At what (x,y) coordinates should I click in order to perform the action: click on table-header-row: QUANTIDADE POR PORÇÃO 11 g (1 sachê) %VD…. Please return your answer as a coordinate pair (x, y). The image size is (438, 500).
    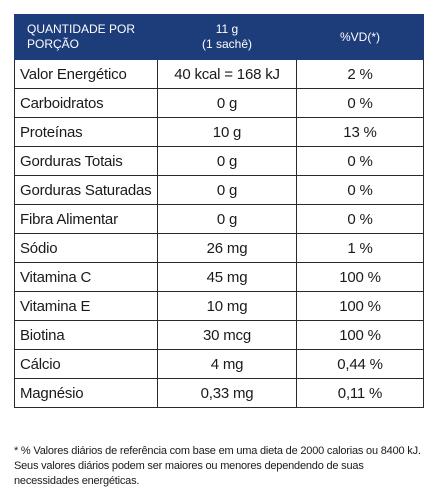
    Looking at the image, I should click on (219, 37).